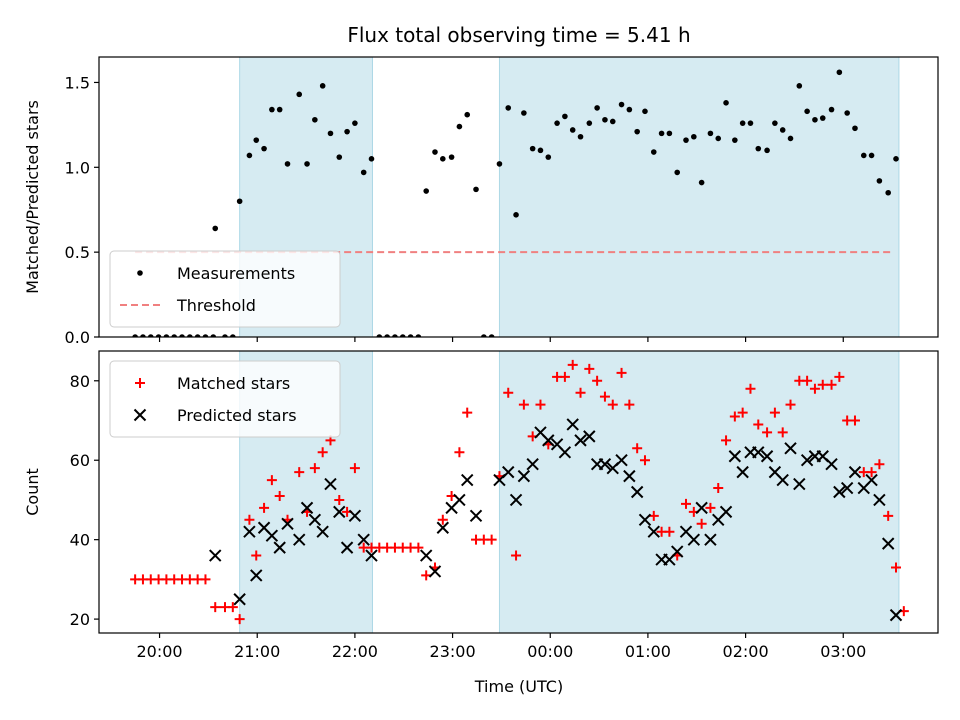  What do you see at coordinates (216, 305) in the screenshot?
I see `legend-label-0-1: Threshold` at bounding box center [216, 305].